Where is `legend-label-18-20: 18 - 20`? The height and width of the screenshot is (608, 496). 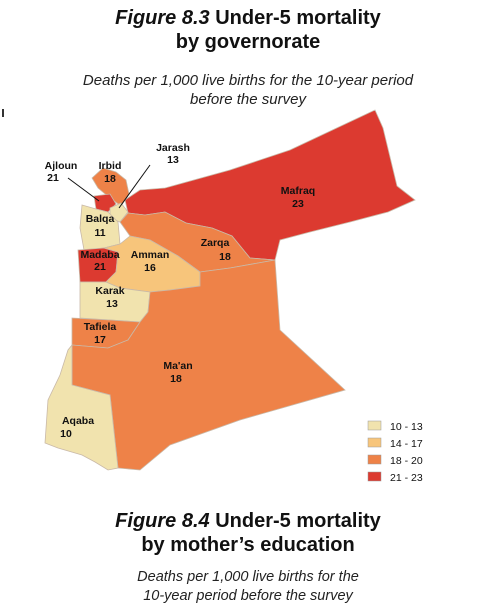
legend-label-18-20: 18 - 20 is located at coordinates (406, 461).